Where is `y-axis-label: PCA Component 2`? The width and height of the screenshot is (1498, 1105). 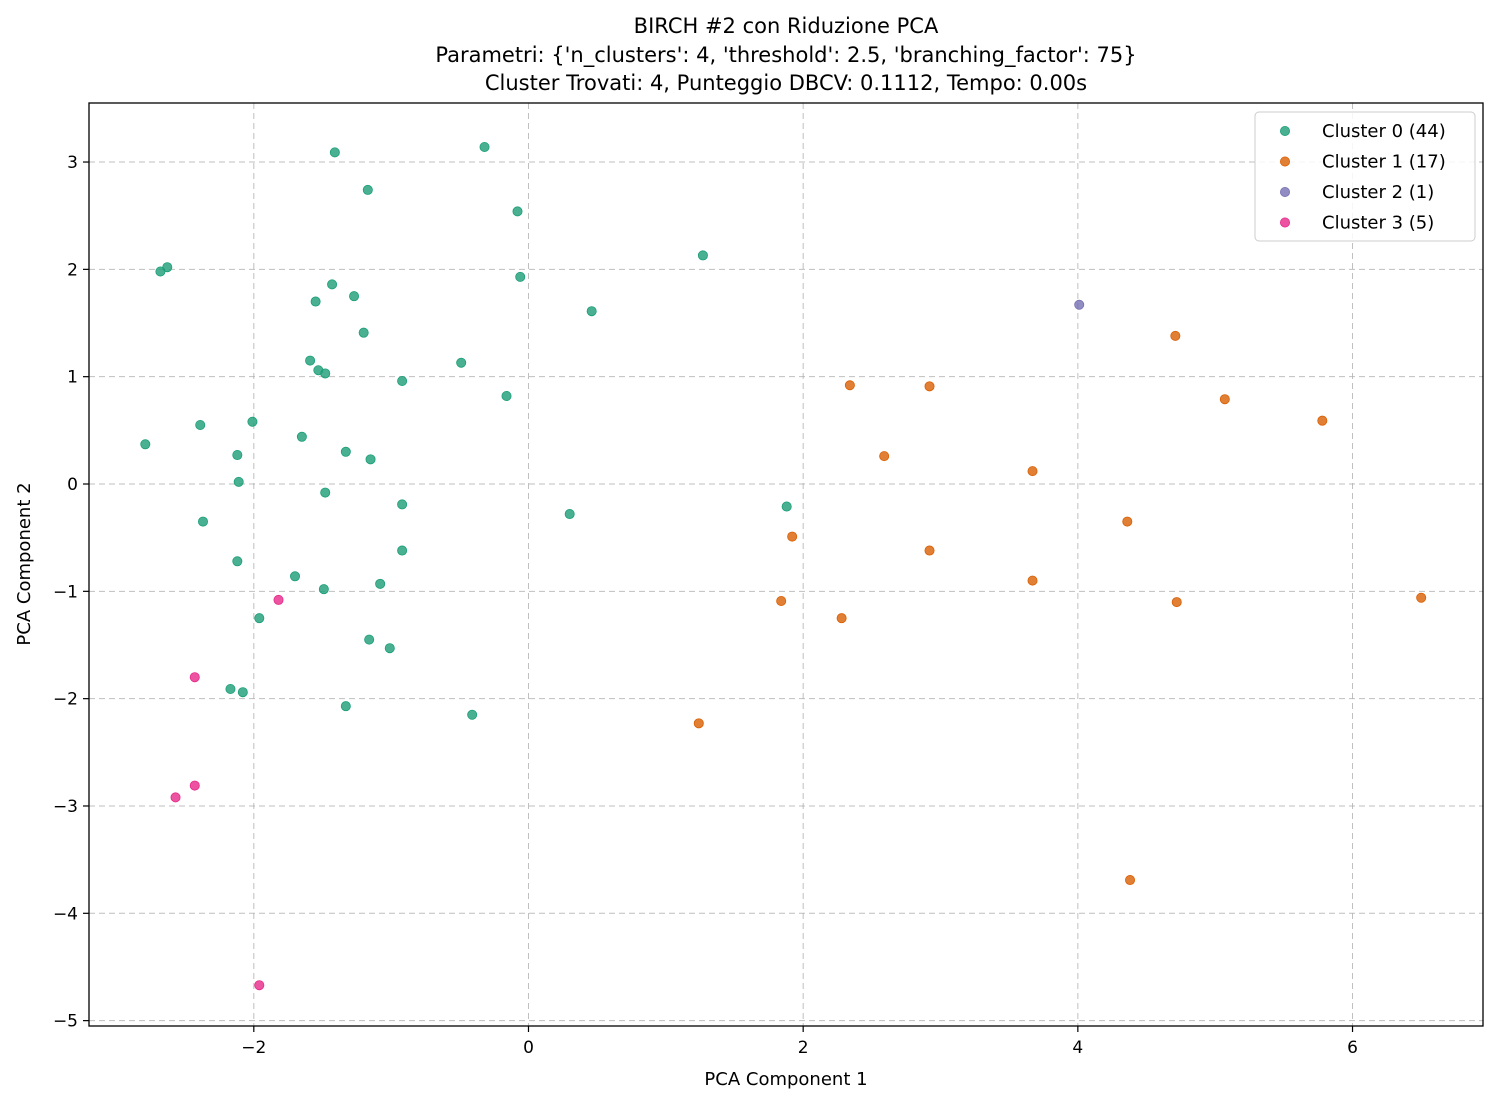 y-axis-label: PCA Component 2 is located at coordinates (24, 563).